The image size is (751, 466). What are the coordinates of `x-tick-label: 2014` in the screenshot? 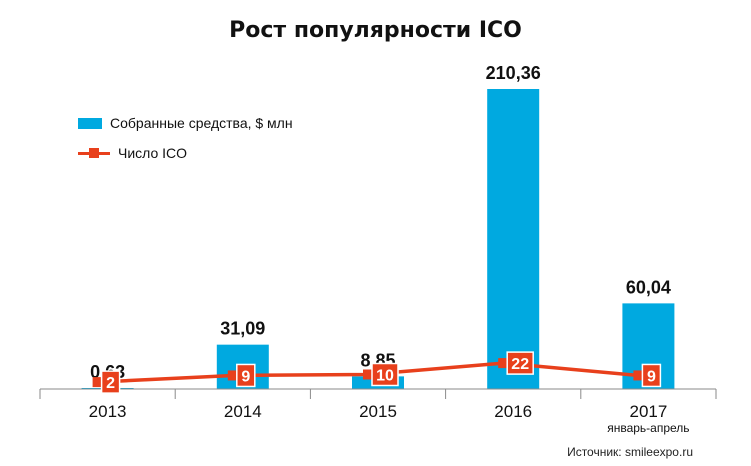 It's located at (243, 411).